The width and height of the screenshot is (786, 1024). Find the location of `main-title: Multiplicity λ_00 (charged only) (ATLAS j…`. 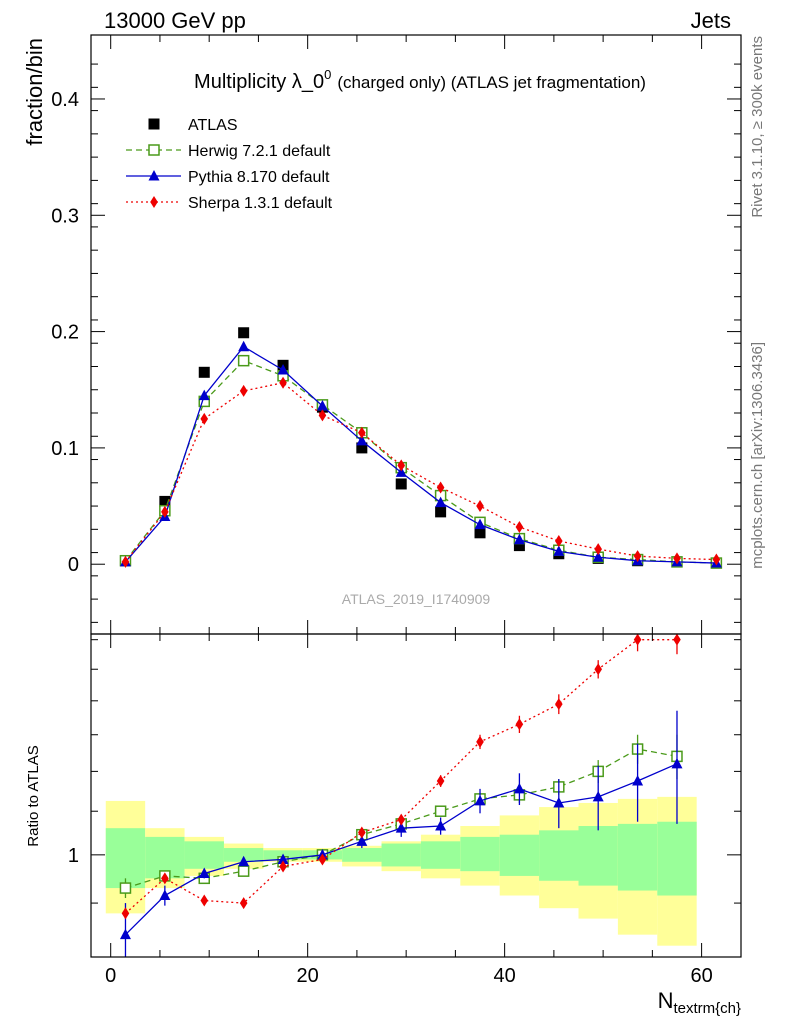

main-title: Multiplicity λ_00 (charged only) (ATLAS j… is located at coordinates (420, 80).